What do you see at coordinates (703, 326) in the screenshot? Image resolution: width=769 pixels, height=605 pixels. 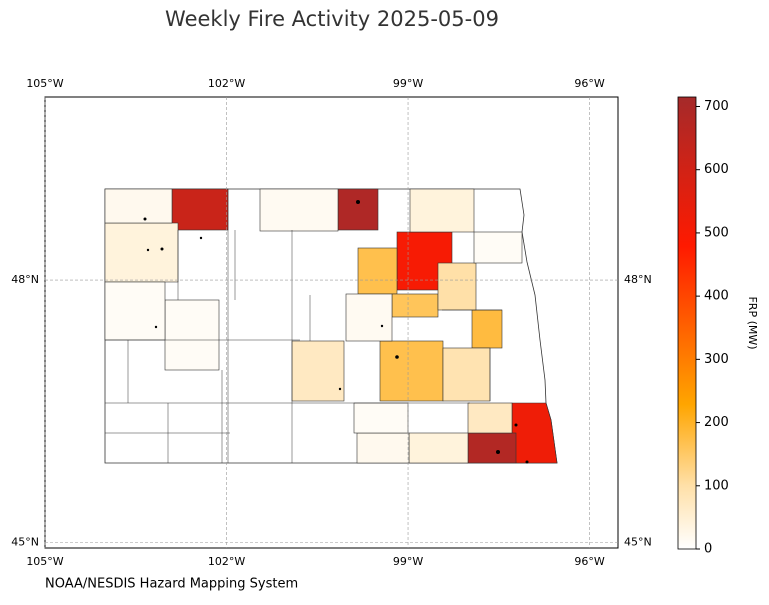 I see `colorbar: 0 100 200 300 400 500 600 700` at bounding box center [703, 326].